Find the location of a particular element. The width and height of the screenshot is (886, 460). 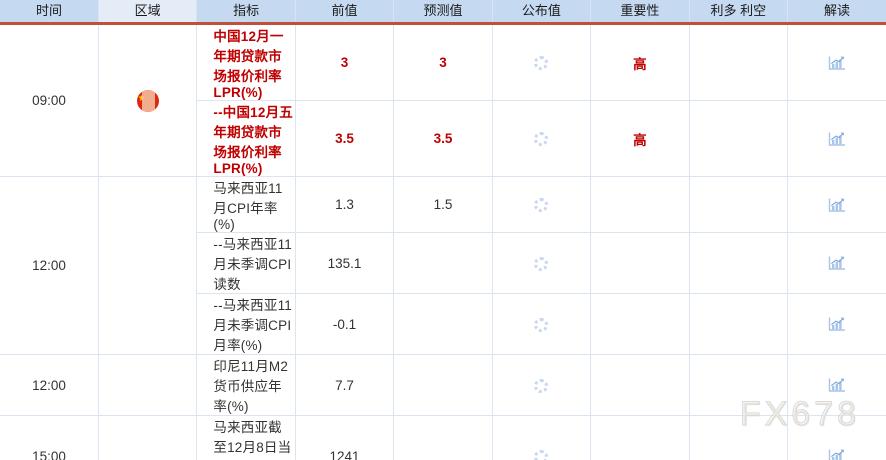

event-time: 15:00 is located at coordinates (49, 437).